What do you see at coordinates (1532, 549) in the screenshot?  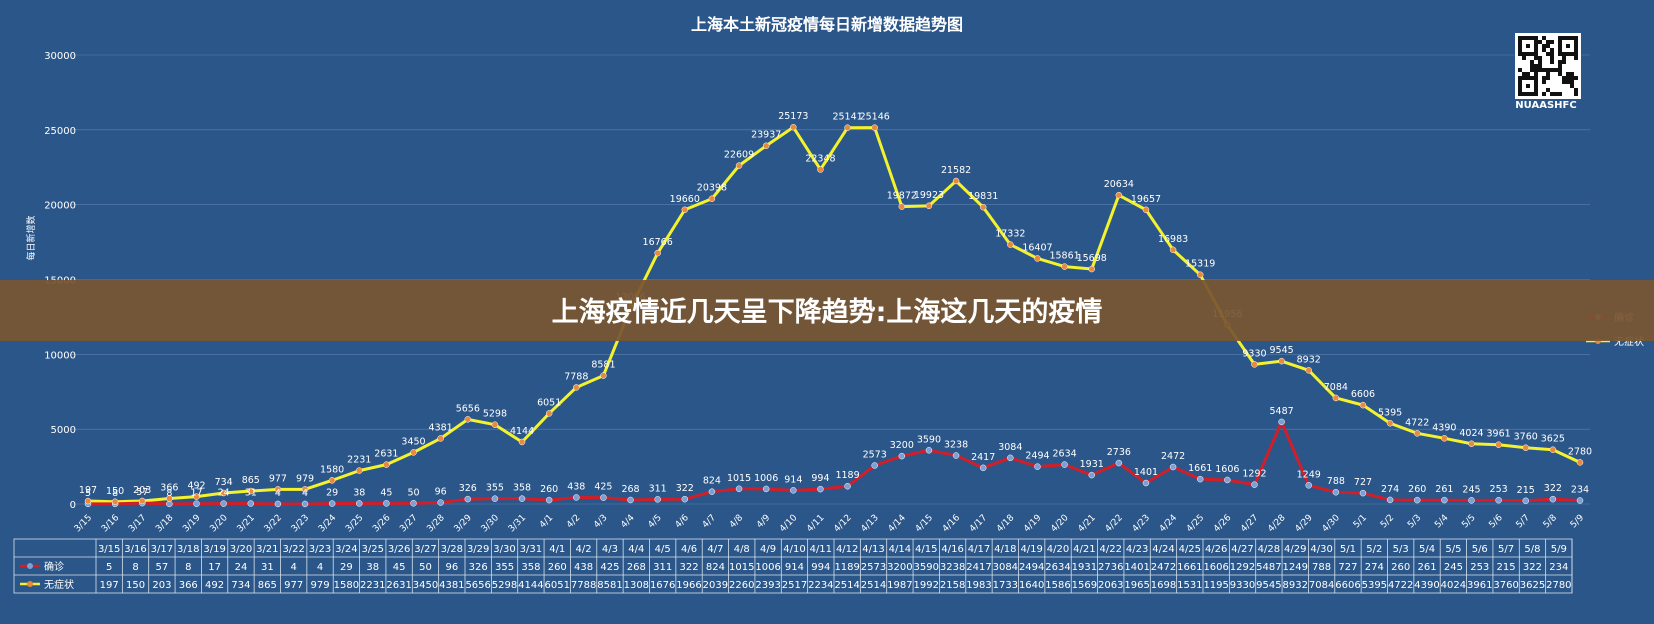 I see `table-header-cell: 5/8` at bounding box center [1532, 549].